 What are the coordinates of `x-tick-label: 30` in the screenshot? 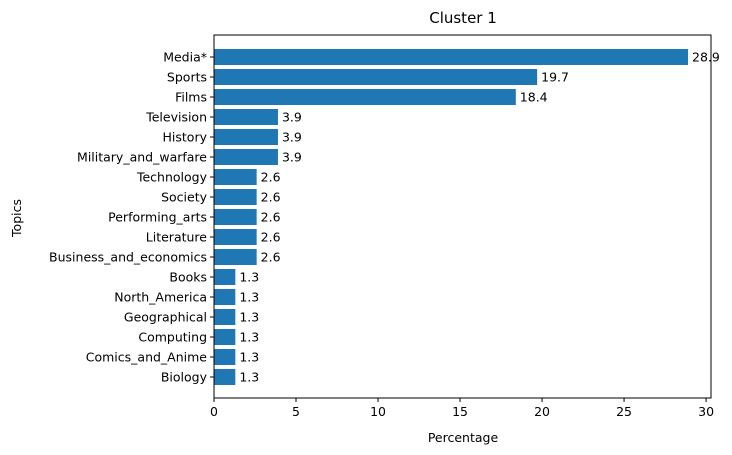 It's located at (706, 411).